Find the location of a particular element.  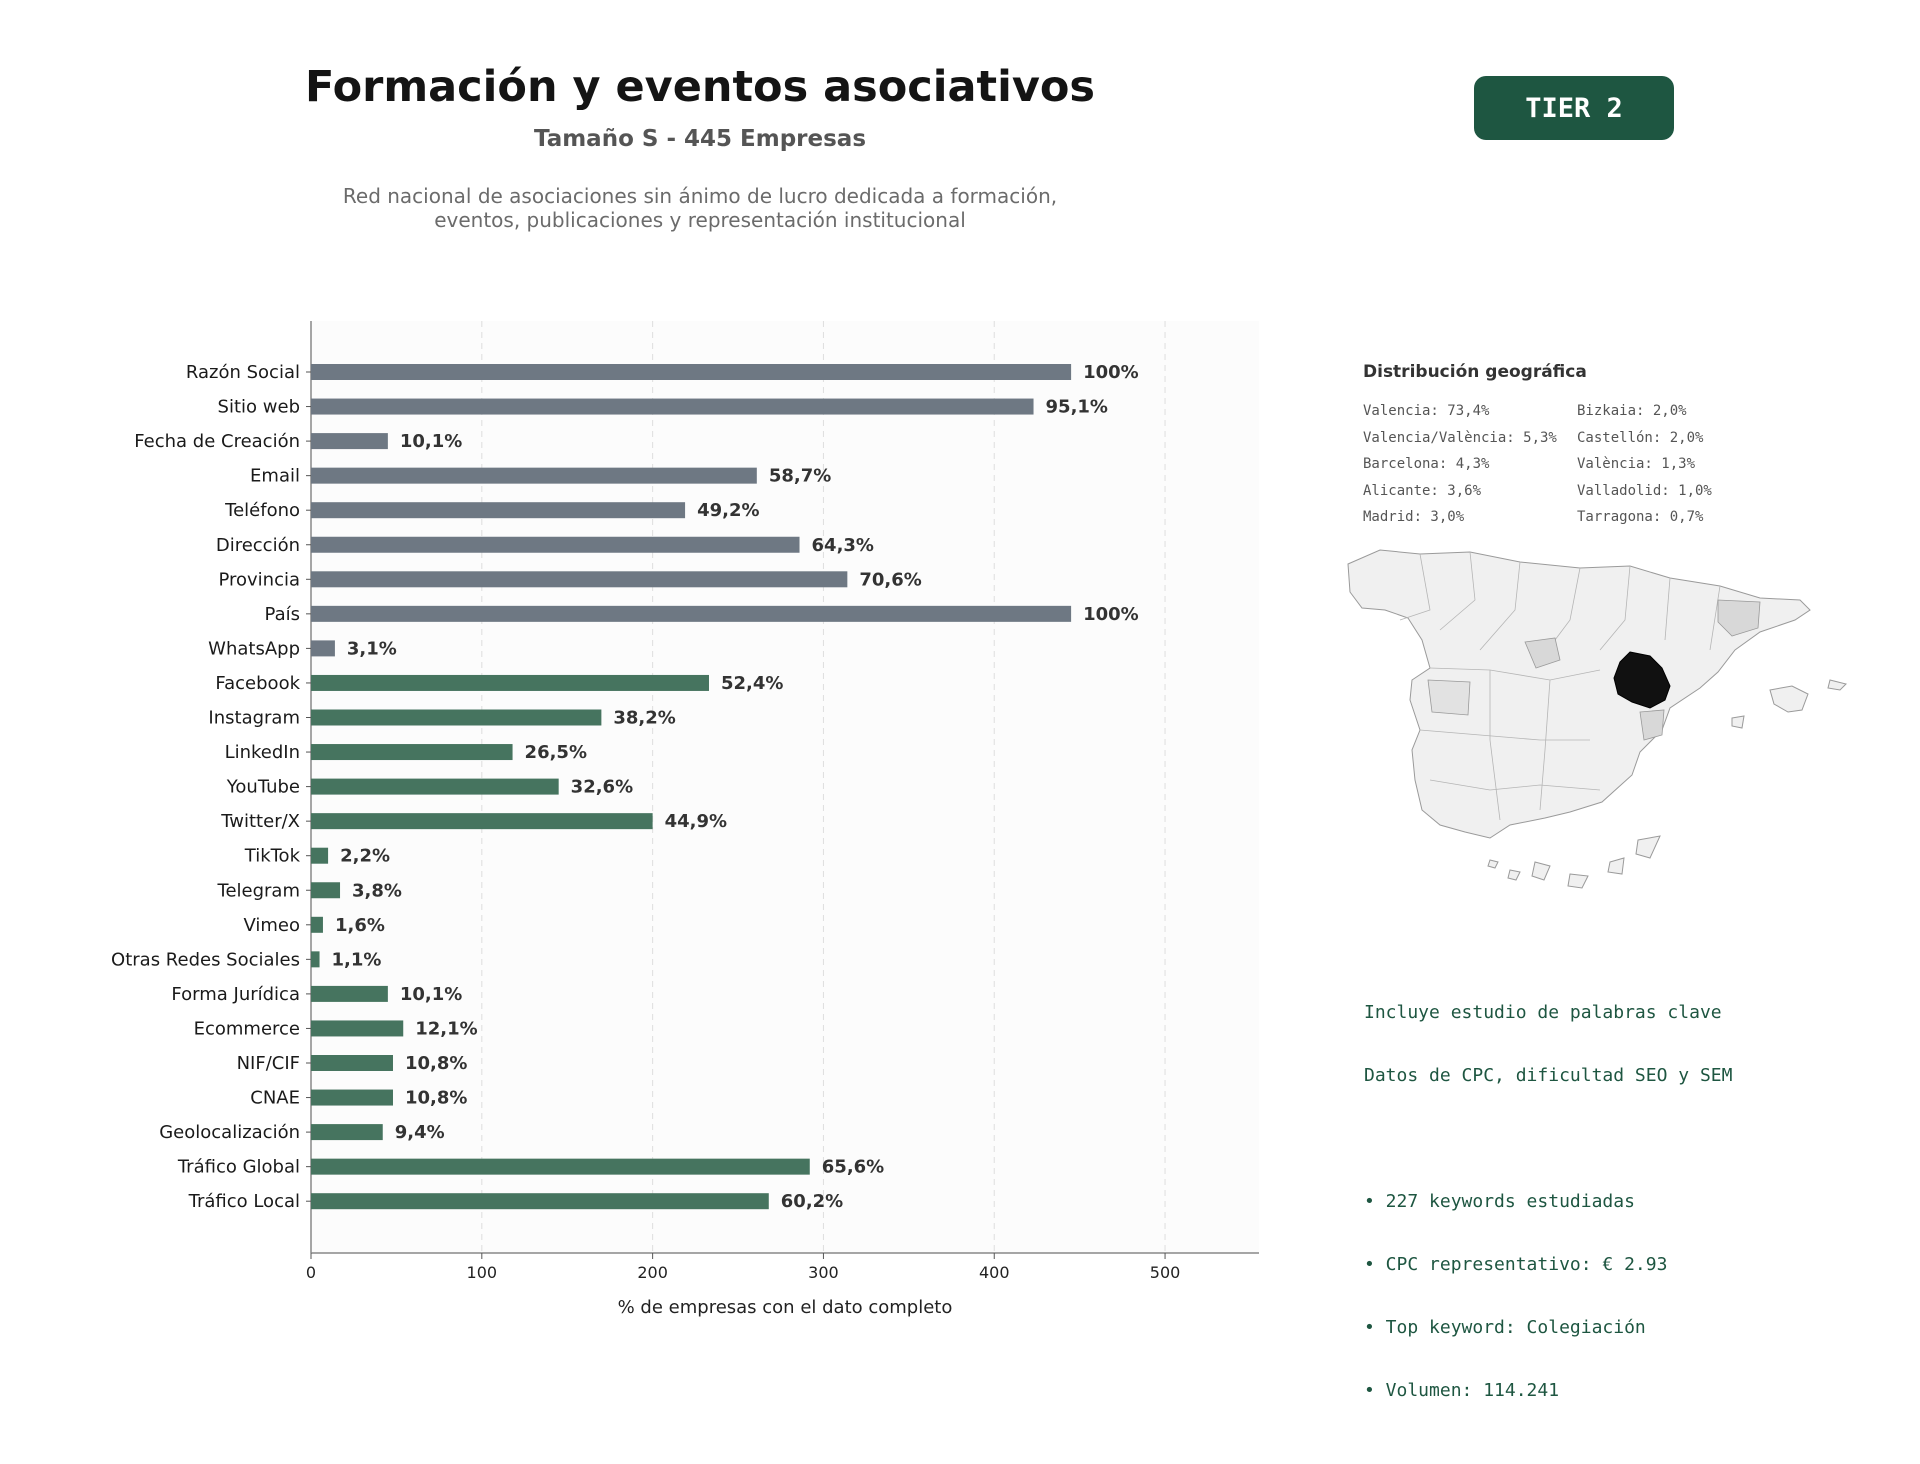

category-label: CNAE is located at coordinates (275, 1098).